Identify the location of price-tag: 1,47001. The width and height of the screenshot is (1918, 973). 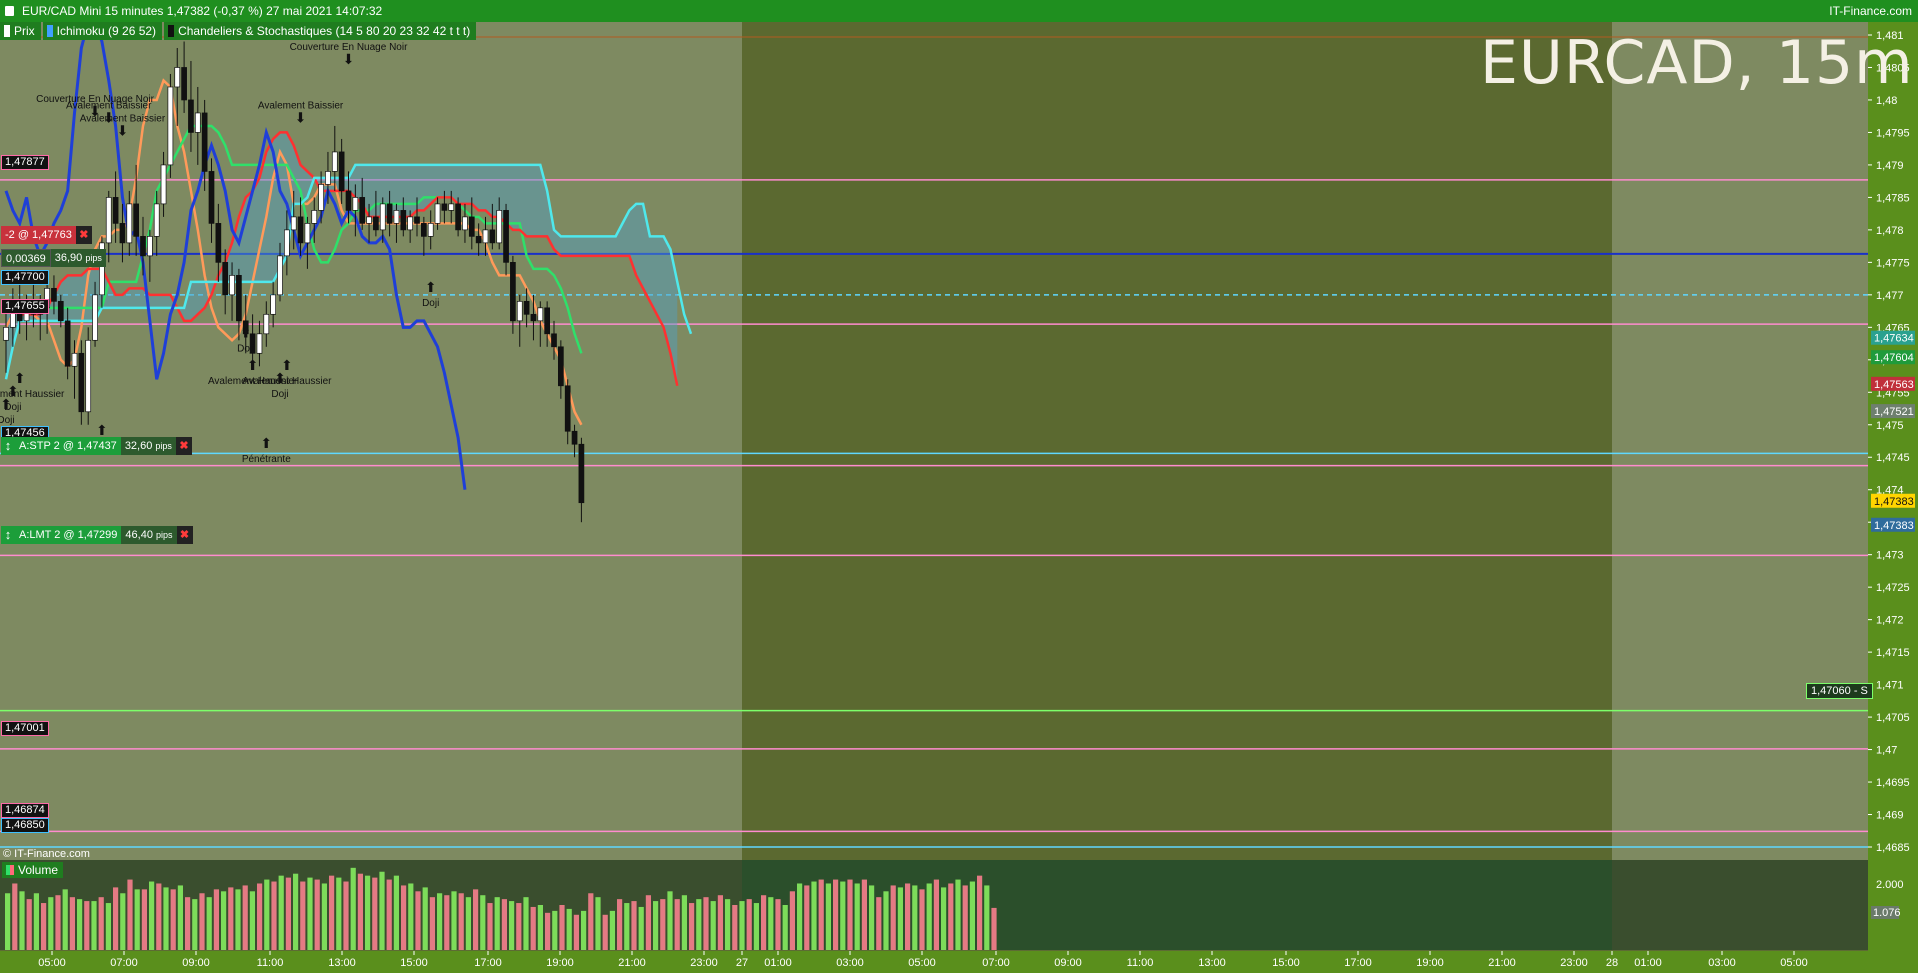
(25, 728).